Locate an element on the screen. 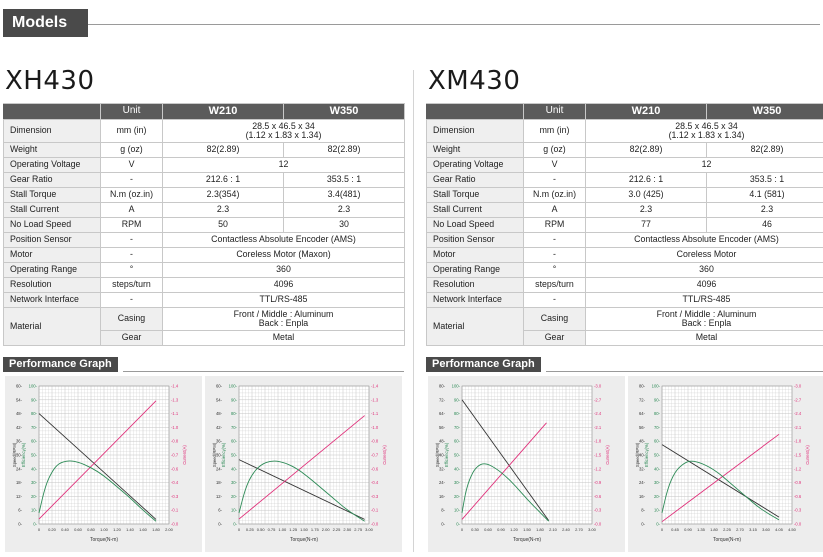 This screenshot has width=823, height=557. spec-value: Front / Middle : Aluminum Back : Enpla is located at coordinates (283, 319).